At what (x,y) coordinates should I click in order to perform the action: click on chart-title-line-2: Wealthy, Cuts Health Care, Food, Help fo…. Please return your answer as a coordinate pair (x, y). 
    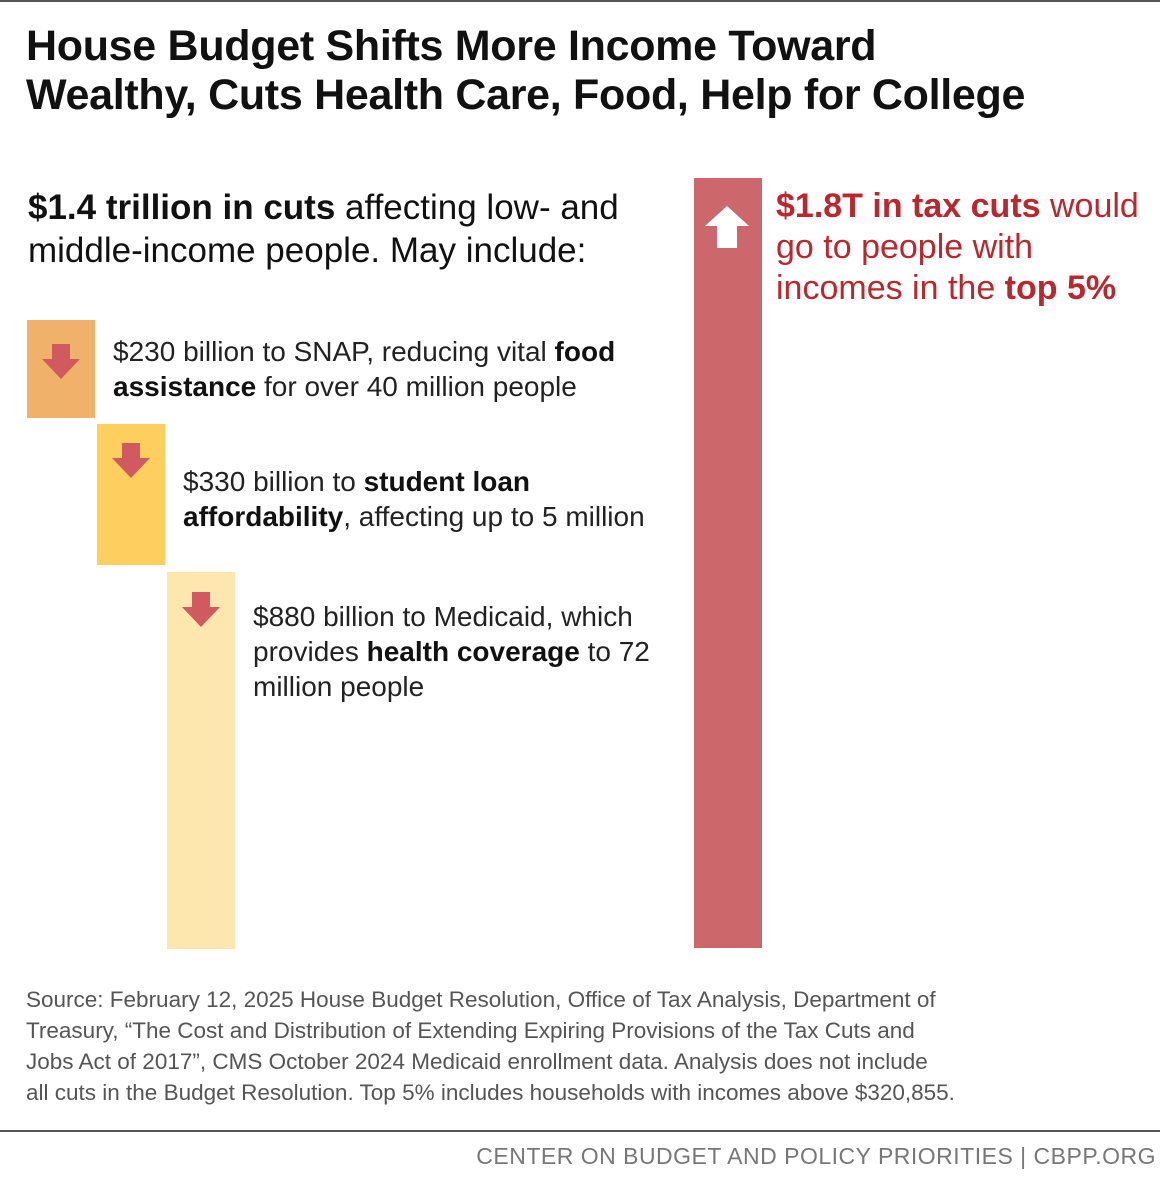
    Looking at the image, I should click on (526, 95).